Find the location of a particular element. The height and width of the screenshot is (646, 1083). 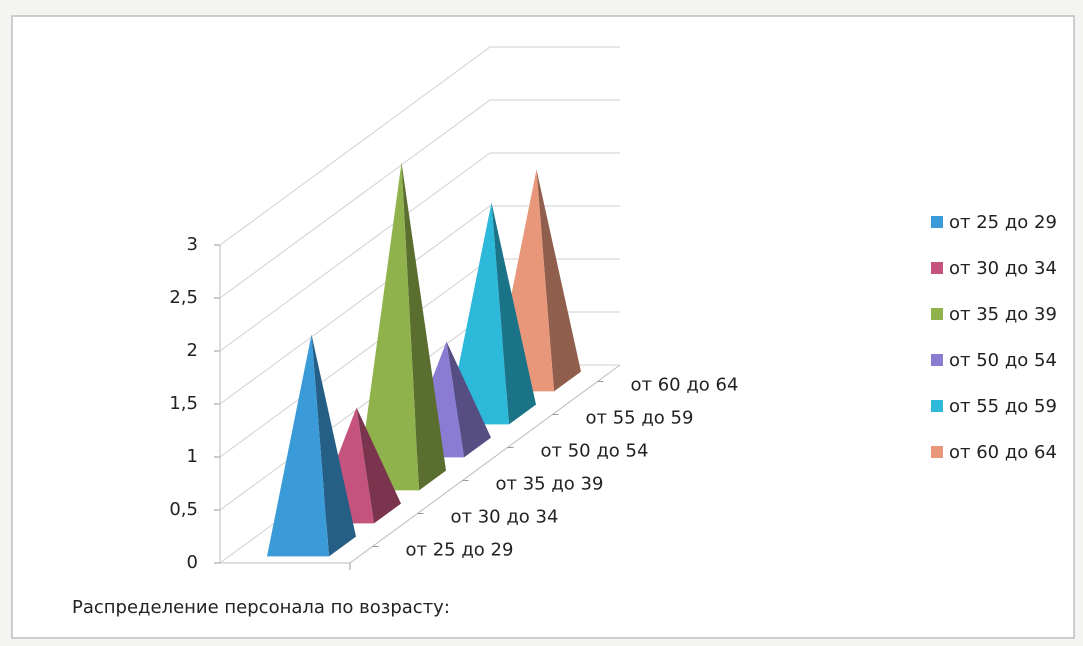

depth-tick-label: от 55 до 59 is located at coordinates (640, 418).